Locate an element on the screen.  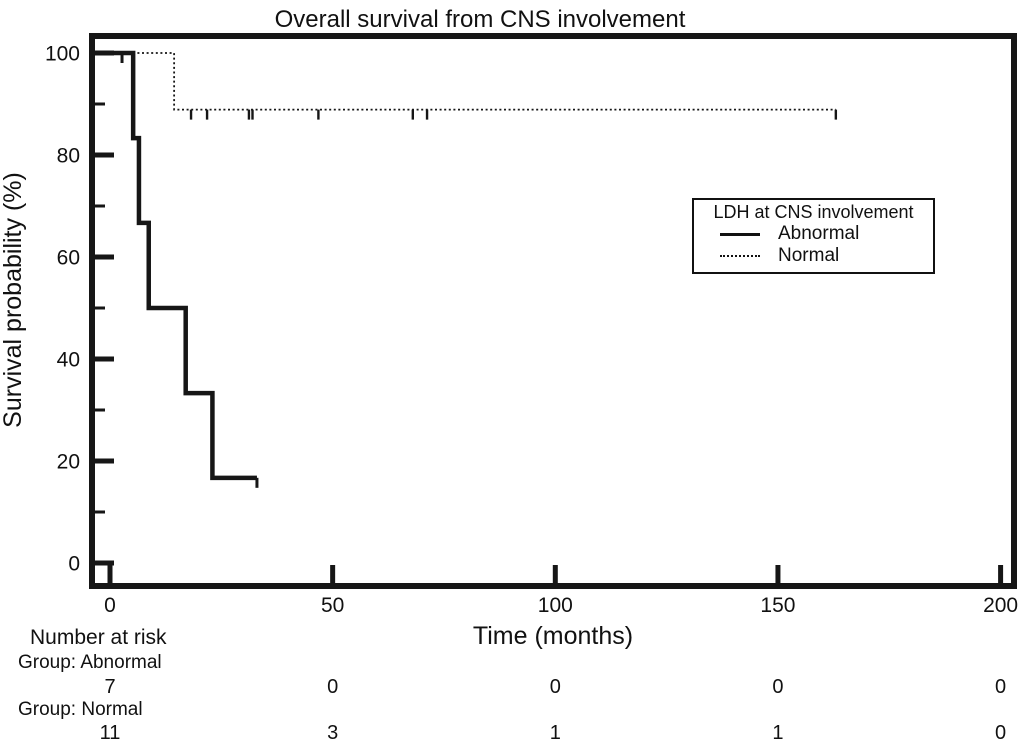
legend-entry-label: Abnormal is located at coordinates (819, 233).